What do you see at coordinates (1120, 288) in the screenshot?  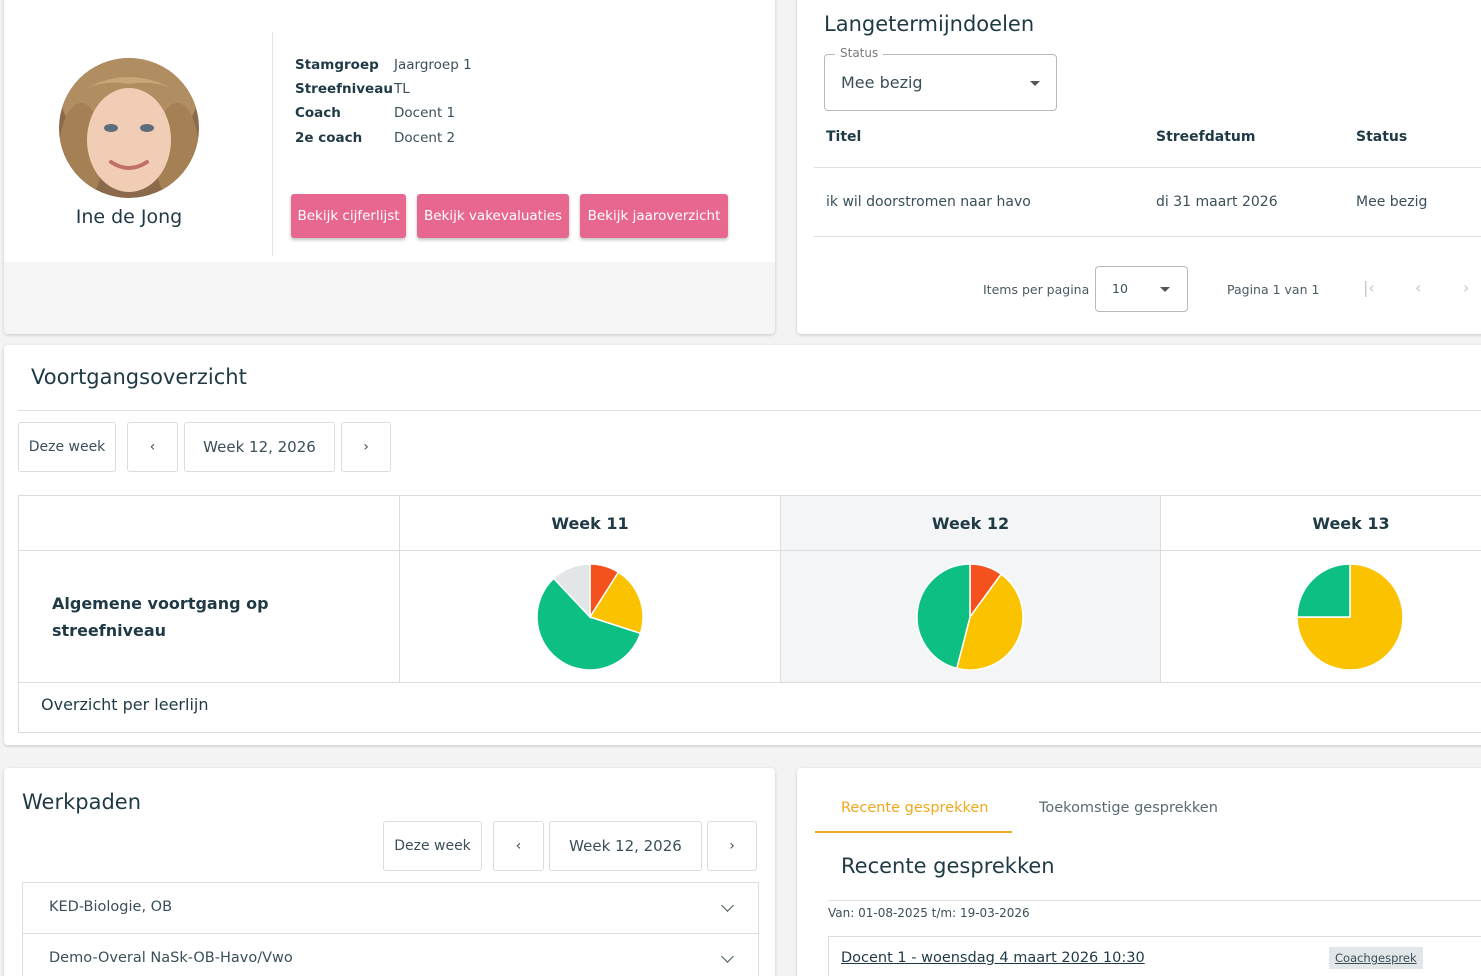 I see `items-per-page-value: 10` at bounding box center [1120, 288].